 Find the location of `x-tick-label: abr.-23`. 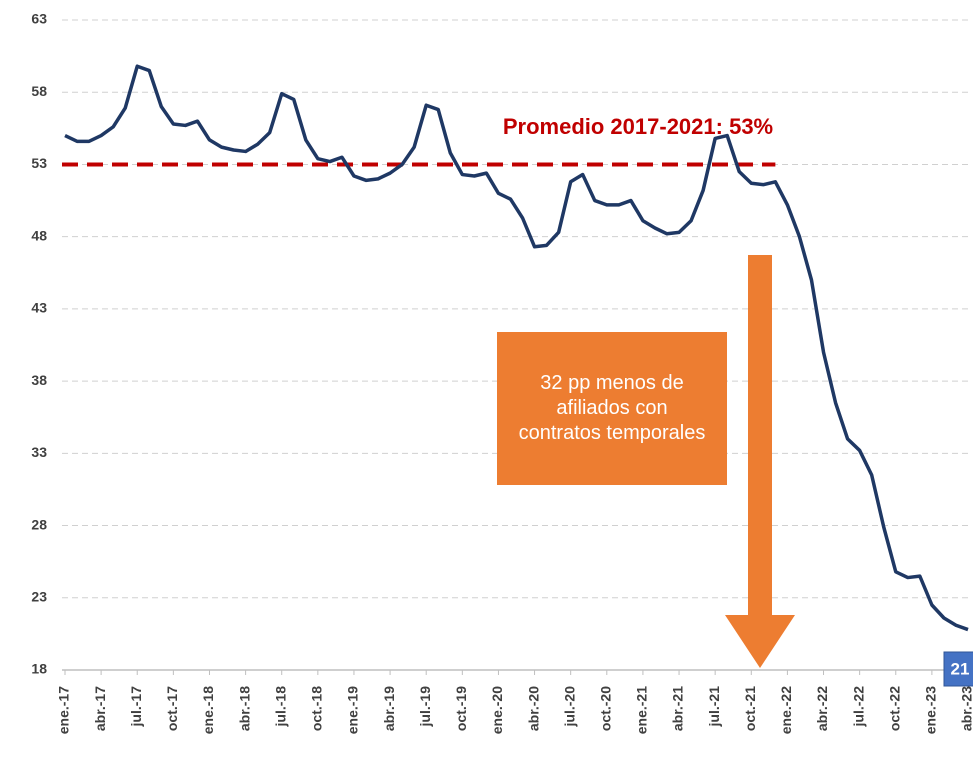

x-tick-label: abr.-23 is located at coordinates (966, 708).